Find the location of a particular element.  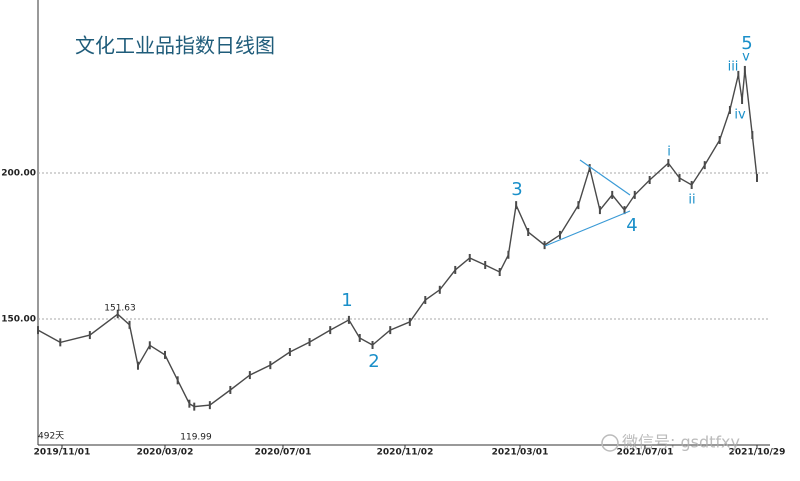

x-tick-label: 2021/03/01 is located at coordinates (520, 453).